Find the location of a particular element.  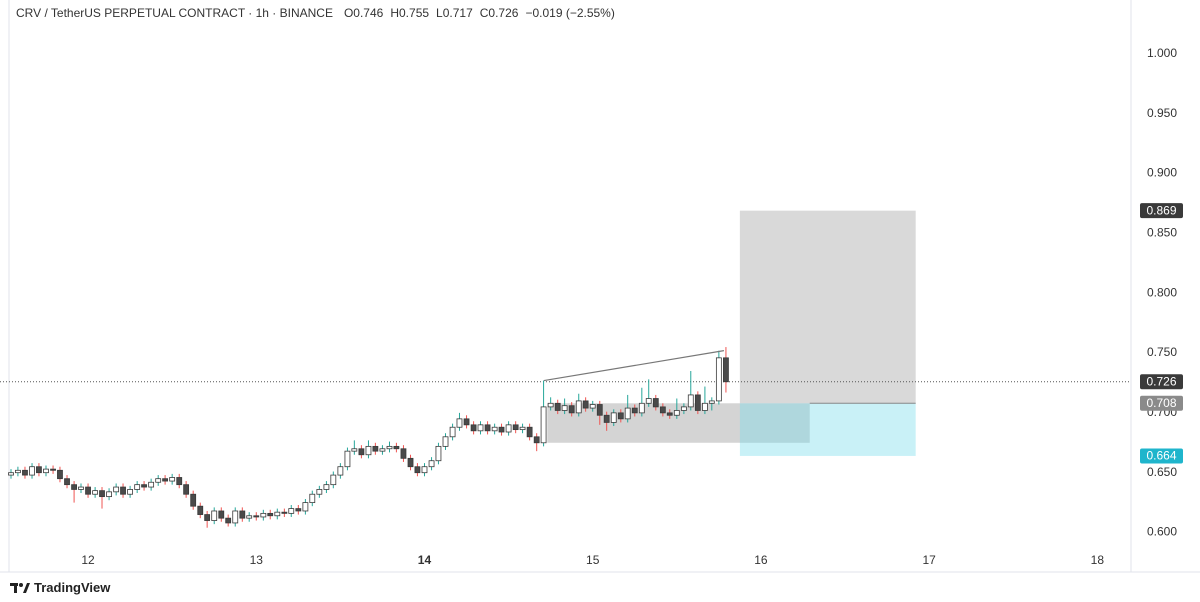

logo is located at coordinates (20, 587).